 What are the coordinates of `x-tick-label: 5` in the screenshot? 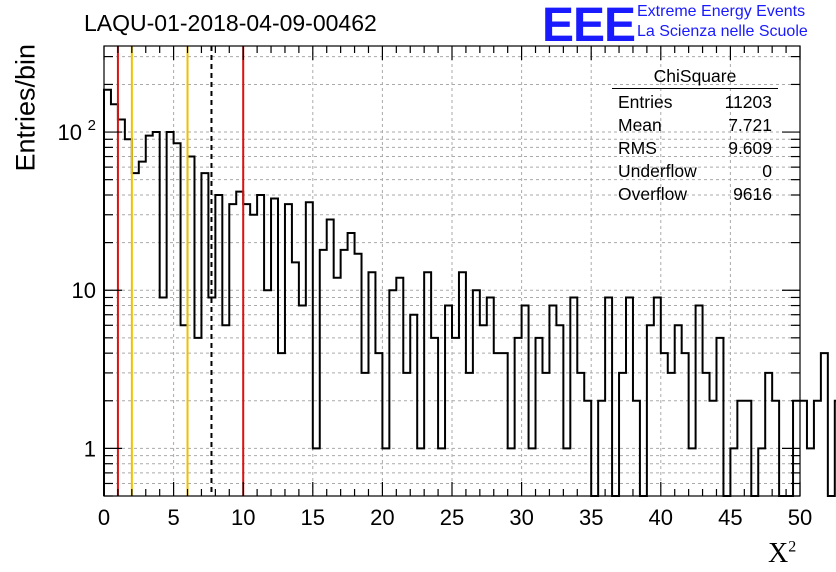 It's located at (173, 517).